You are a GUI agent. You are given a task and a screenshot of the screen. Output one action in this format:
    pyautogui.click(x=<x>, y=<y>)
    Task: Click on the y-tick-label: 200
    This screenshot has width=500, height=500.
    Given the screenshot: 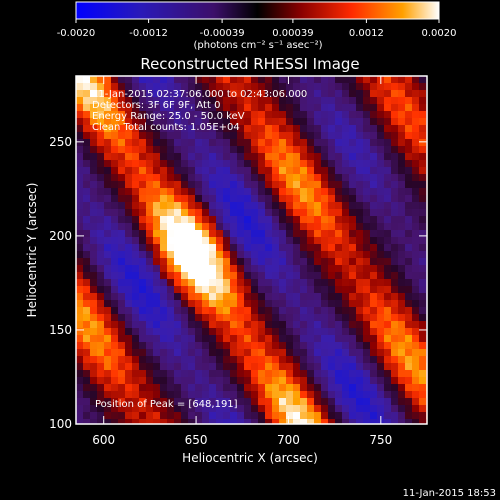 What is the action you would take?
    pyautogui.click(x=60, y=236)
    